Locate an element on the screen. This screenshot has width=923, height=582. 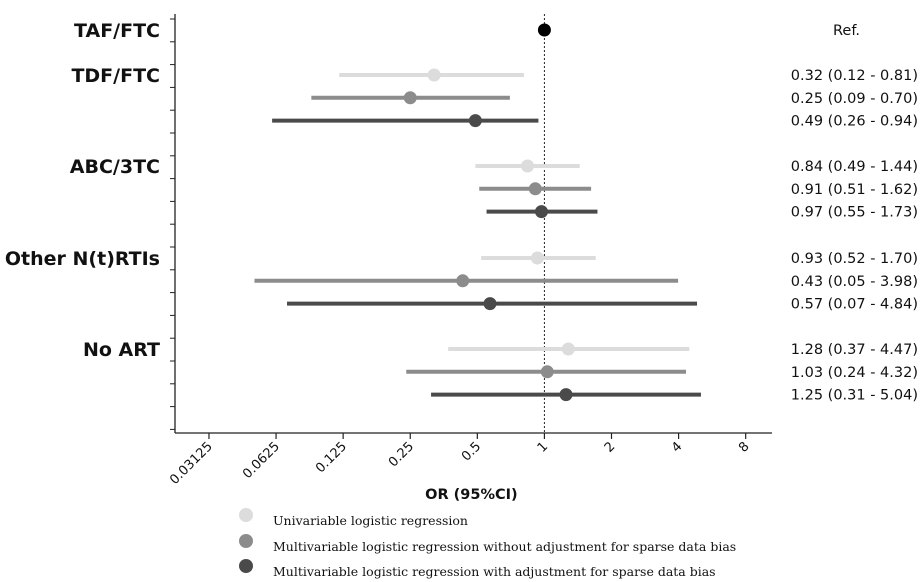
or-text: 0.91 (0.51 - 1.62) is located at coordinates (854, 190).